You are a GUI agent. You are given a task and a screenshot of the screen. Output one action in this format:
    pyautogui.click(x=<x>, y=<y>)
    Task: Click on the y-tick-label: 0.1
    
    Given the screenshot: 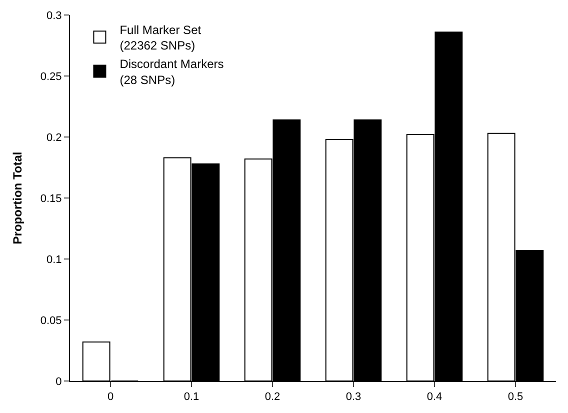 What is the action you would take?
    pyautogui.click(x=54, y=260)
    